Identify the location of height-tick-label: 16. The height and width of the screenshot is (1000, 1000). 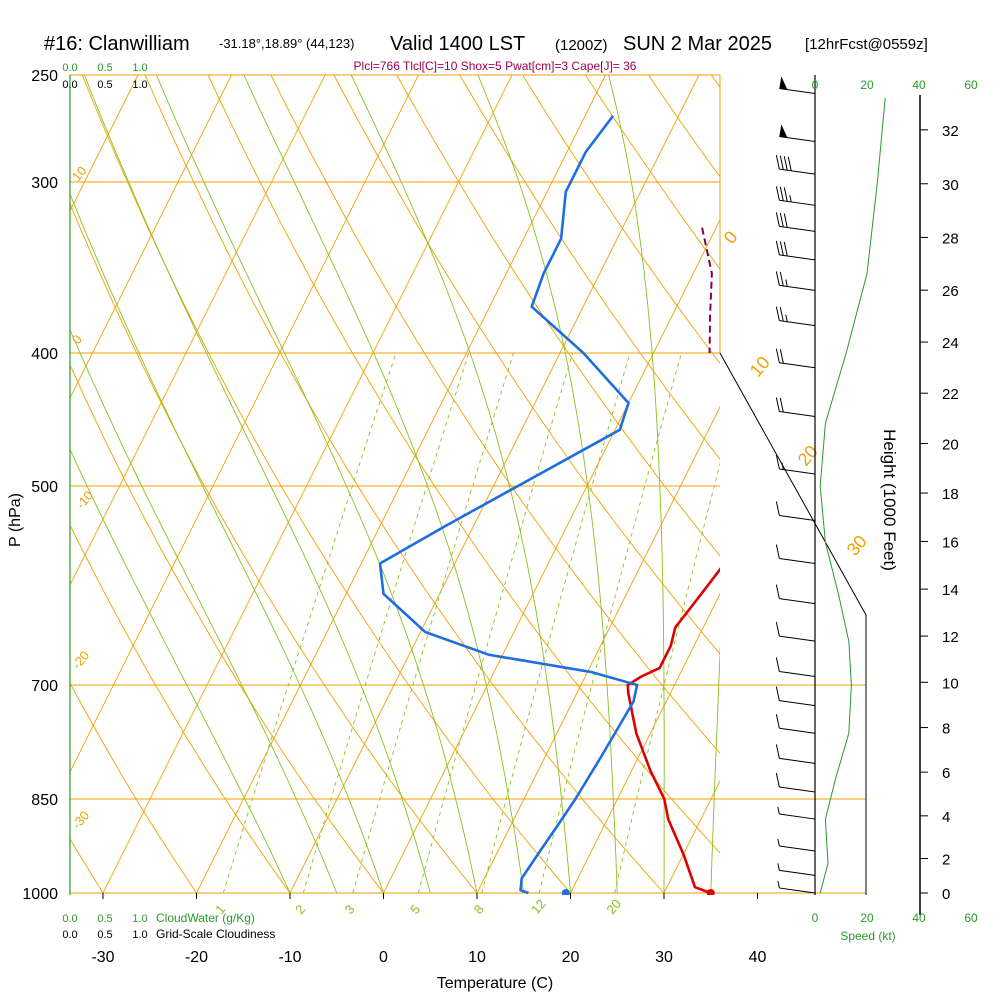
(950, 542).